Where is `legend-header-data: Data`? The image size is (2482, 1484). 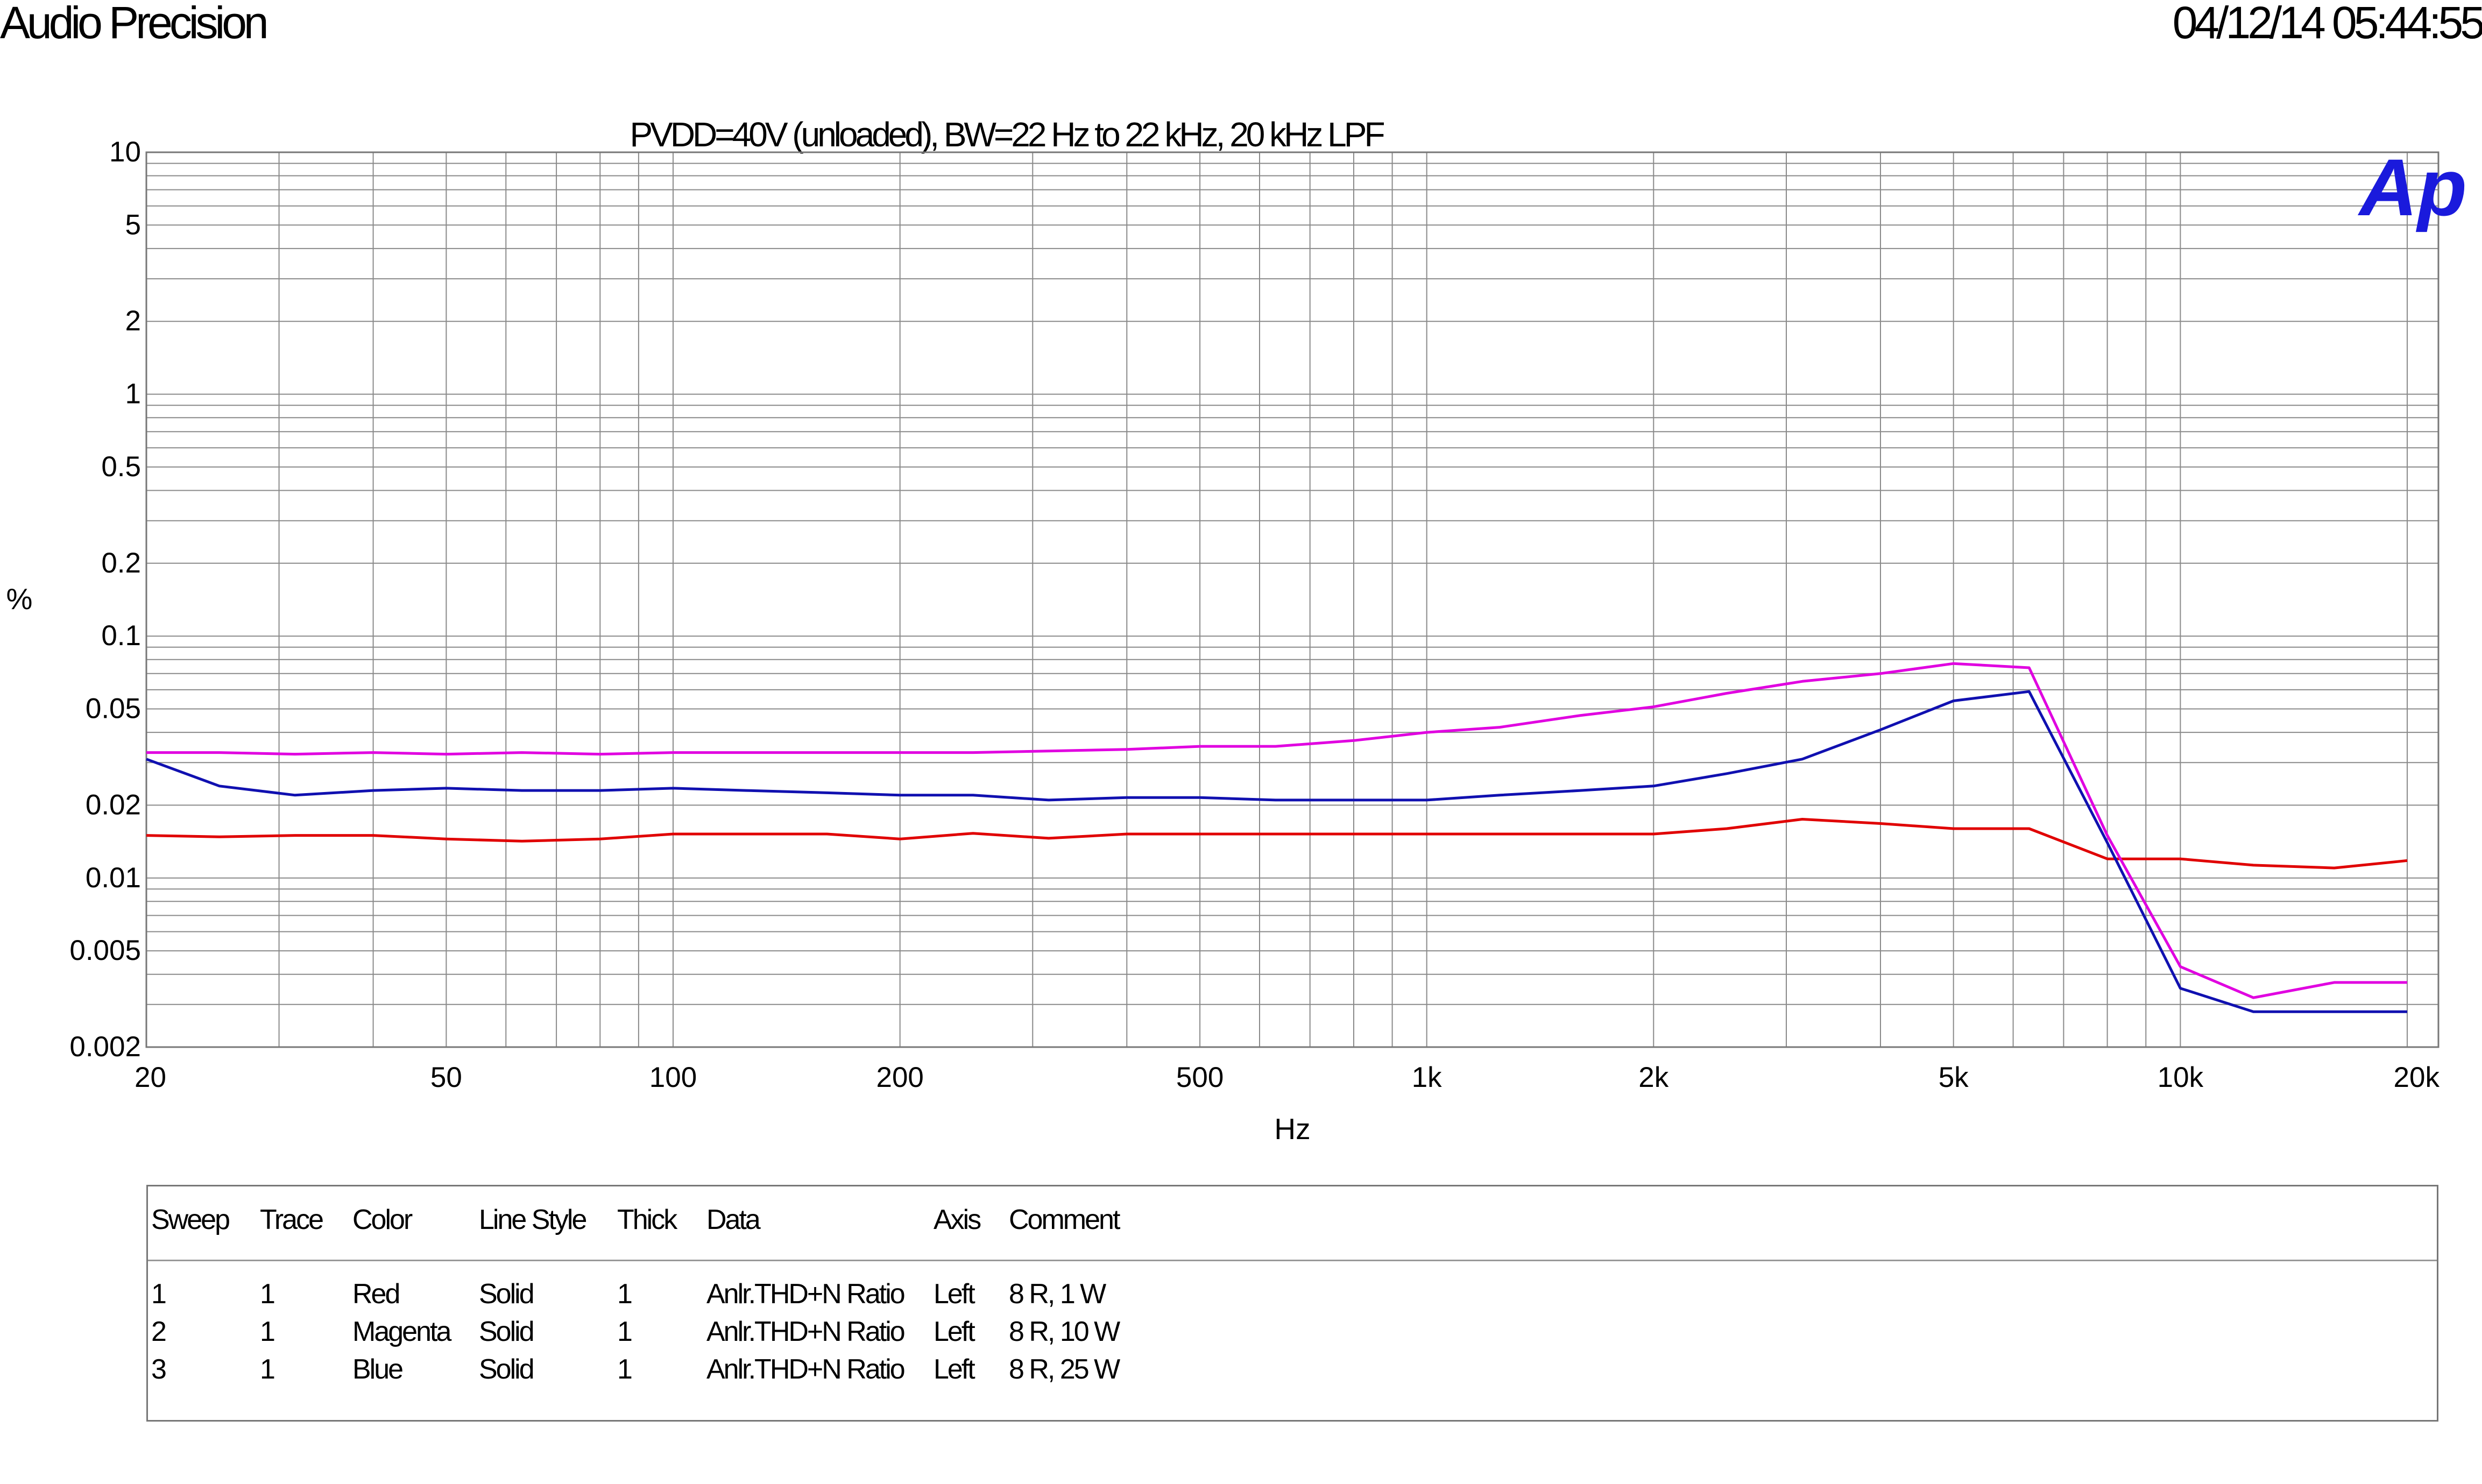 legend-header-data: Data is located at coordinates (733, 1219).